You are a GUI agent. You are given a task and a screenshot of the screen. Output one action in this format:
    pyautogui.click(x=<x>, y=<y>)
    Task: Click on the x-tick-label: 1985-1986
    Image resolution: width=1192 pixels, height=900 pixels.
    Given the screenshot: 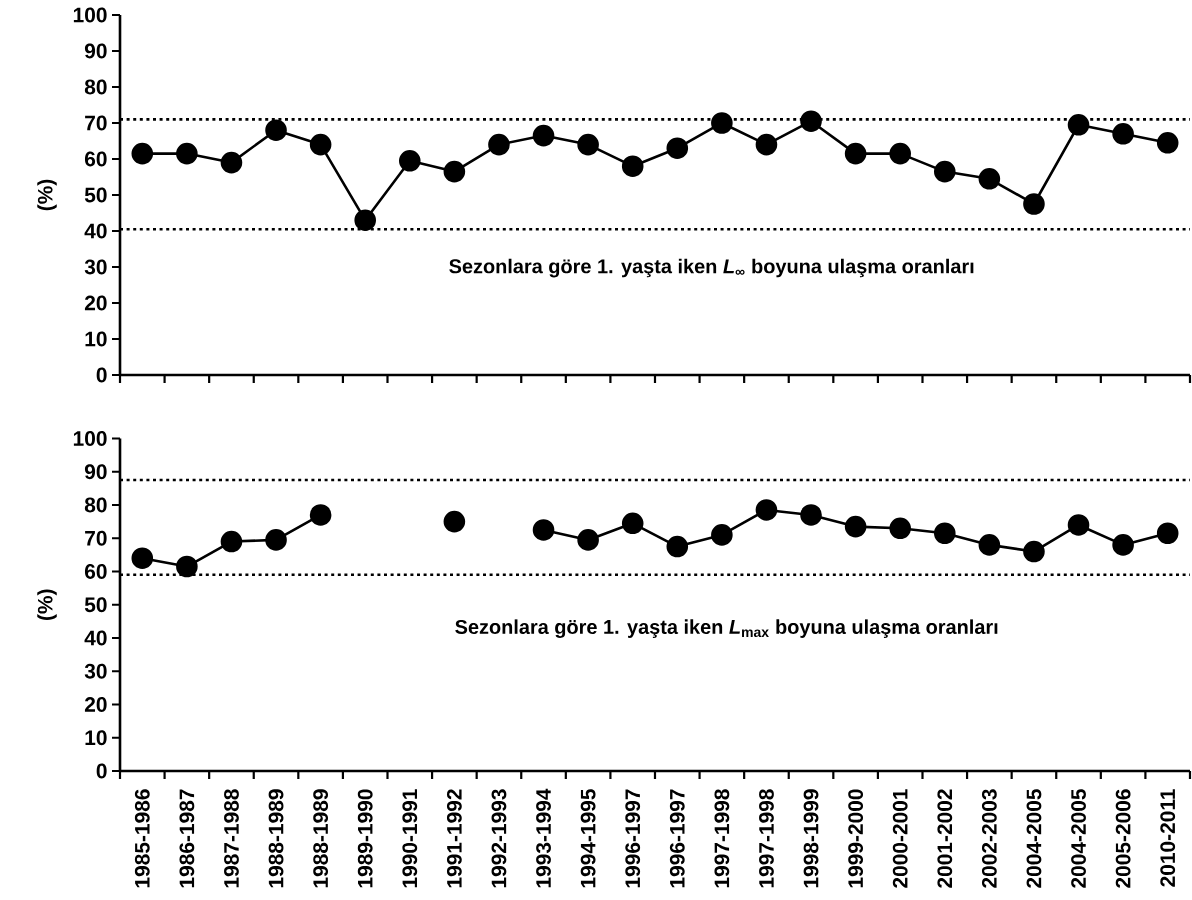 What is the action you would take?
    pyautogui.click(x=142, y=838)
    